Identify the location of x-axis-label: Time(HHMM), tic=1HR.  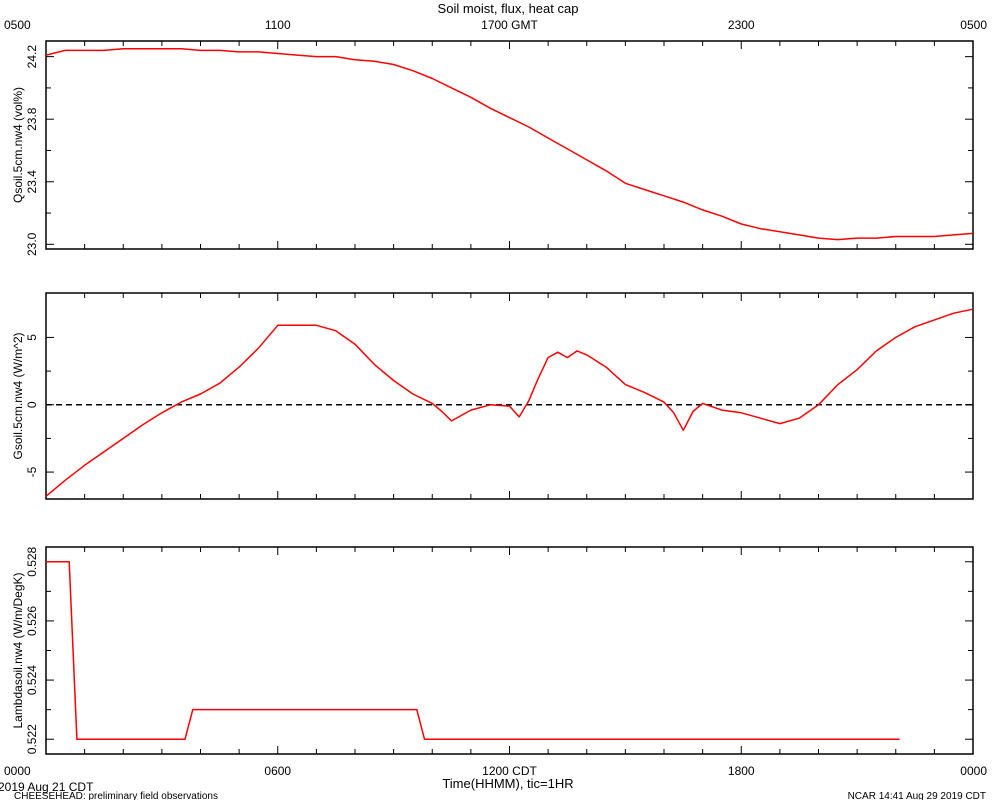
(507, 783).